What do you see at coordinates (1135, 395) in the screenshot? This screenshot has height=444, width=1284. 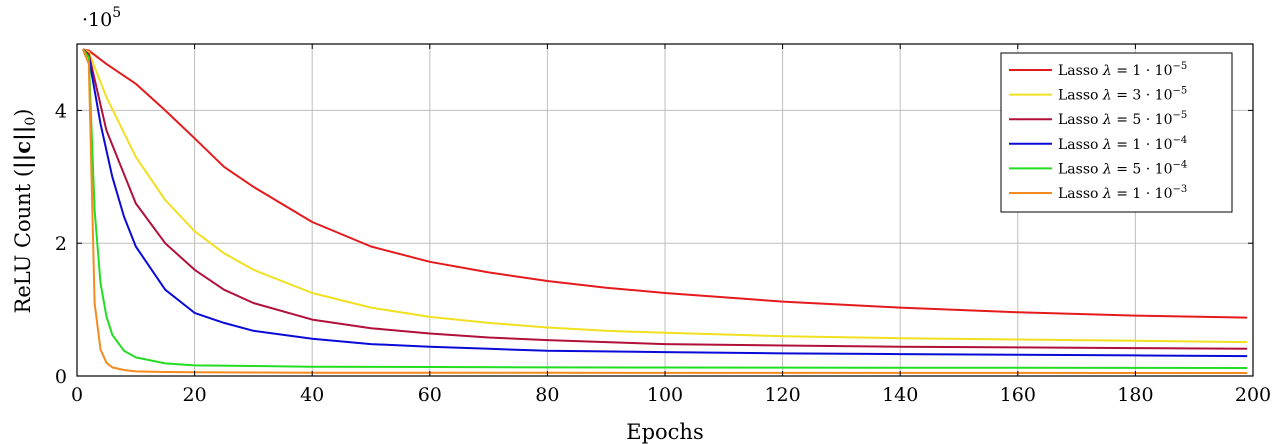 I see `x-tick-label: 180` at bounding box center [1135, 395].